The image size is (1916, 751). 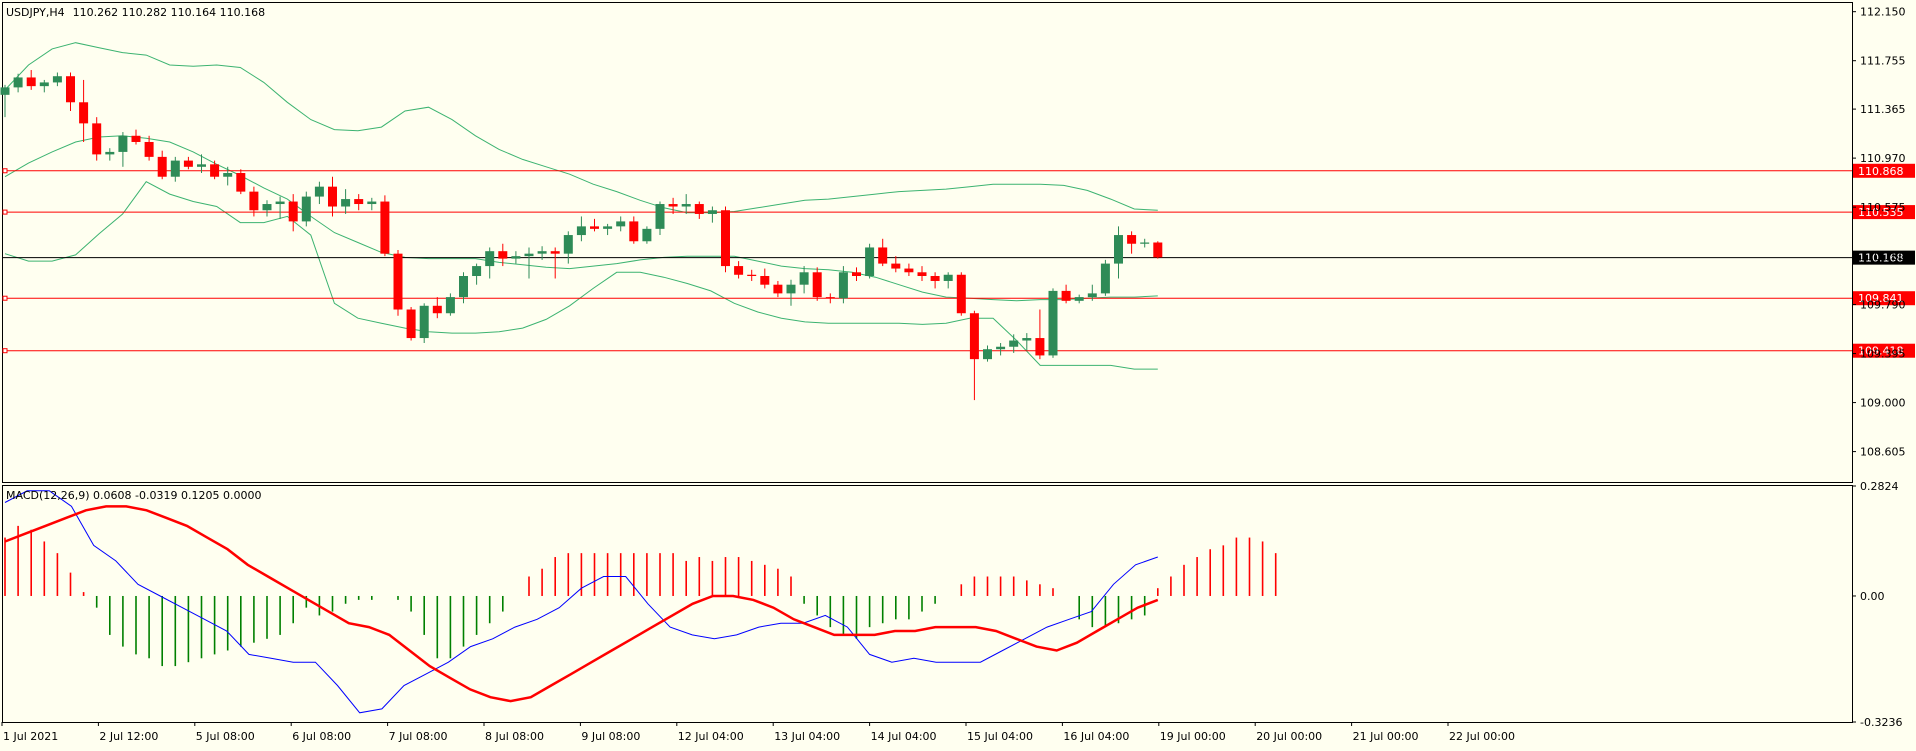 I want to click on time-tick-label-5: 8 Jul 08:00, so click(x=514, y=736).